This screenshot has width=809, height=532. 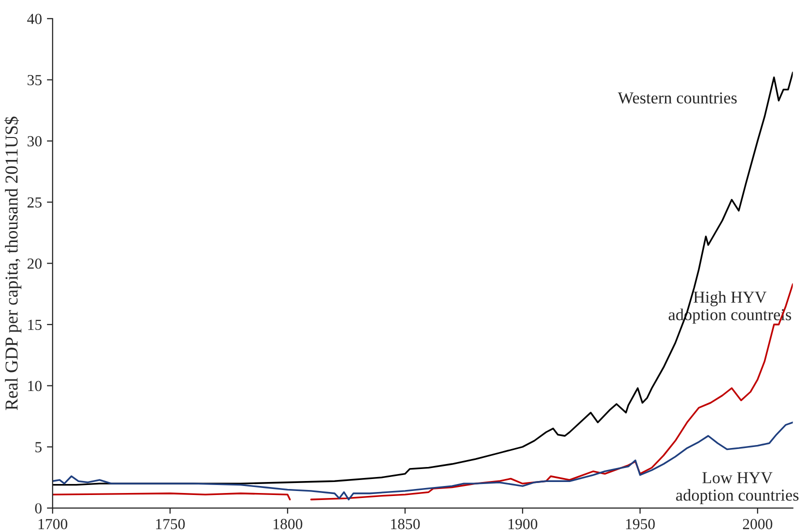 I want to click on x-tick-label: 1900, so click(x=523, y=524).